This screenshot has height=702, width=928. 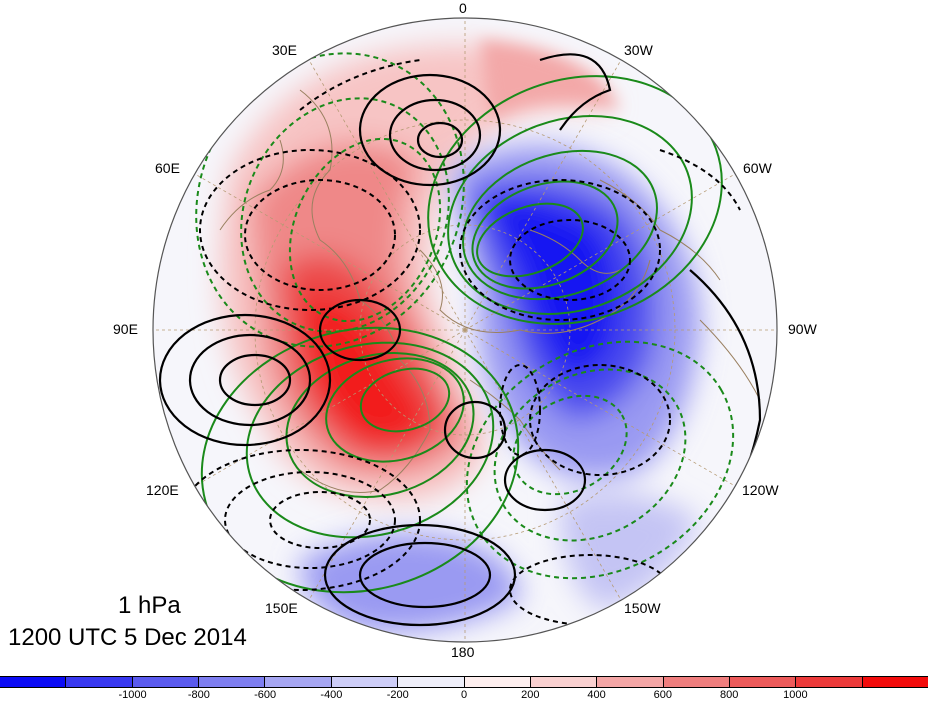 I want to click on colorbar-tick-label: 600, so click(x=663, y=695).